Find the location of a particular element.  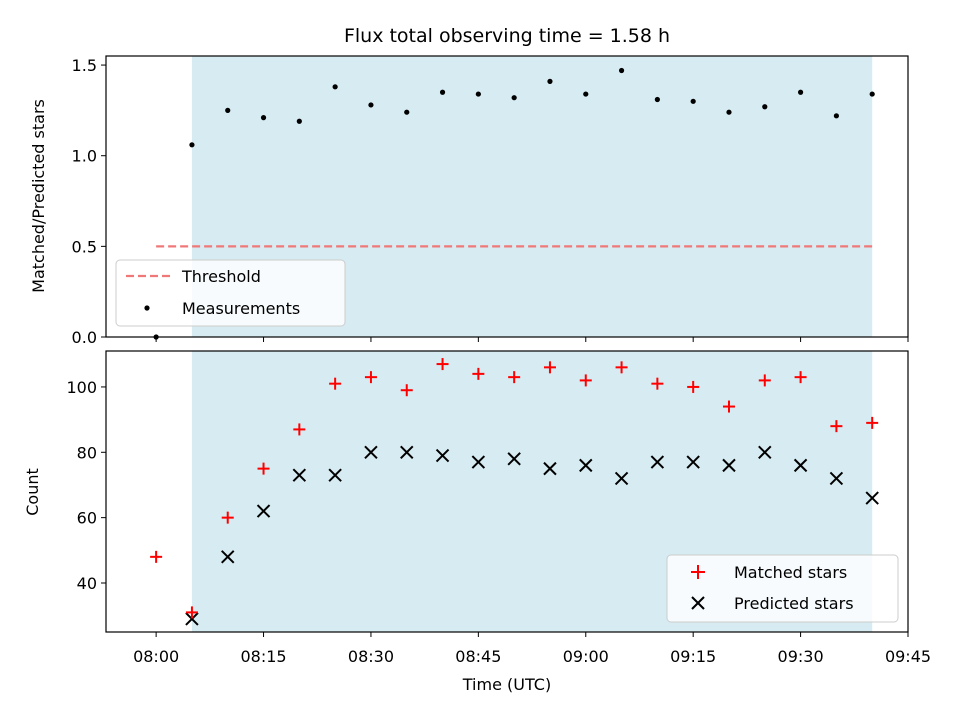

bottom-legend-box is located at coordinates (782, 588).